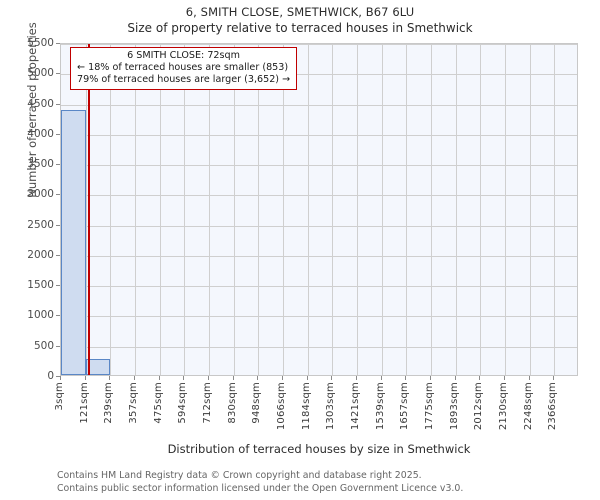 This screenshot has height=500, width=600. What do you see at coordinates (183, 403) in the screenshot?
I see `x-axis-tick-label: 594sqm` at bounding box center [183, 403].